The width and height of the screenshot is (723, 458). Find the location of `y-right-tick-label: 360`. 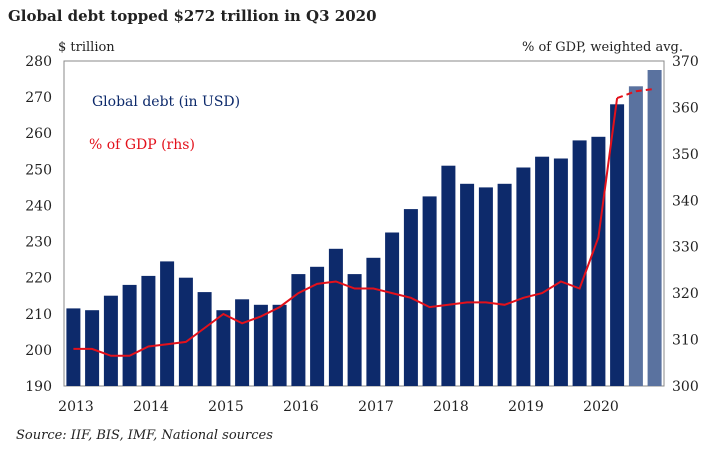

y-right-tick-label: 360 is located at coordinates (685, 108).